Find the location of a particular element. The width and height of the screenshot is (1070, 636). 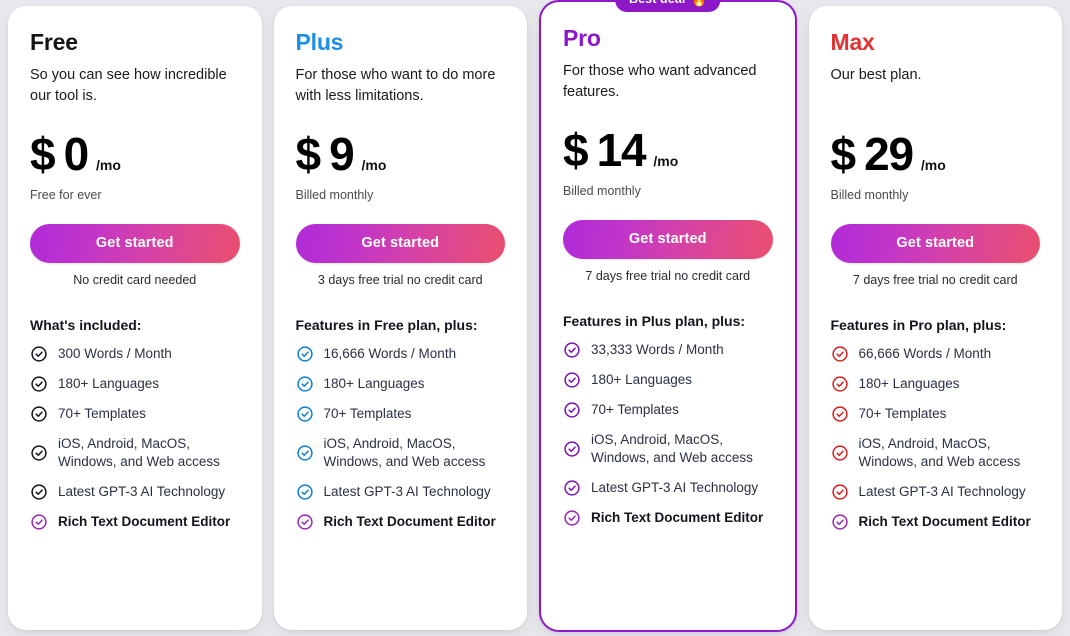

price-row: $29/mo is located at coordinates (936, 154).